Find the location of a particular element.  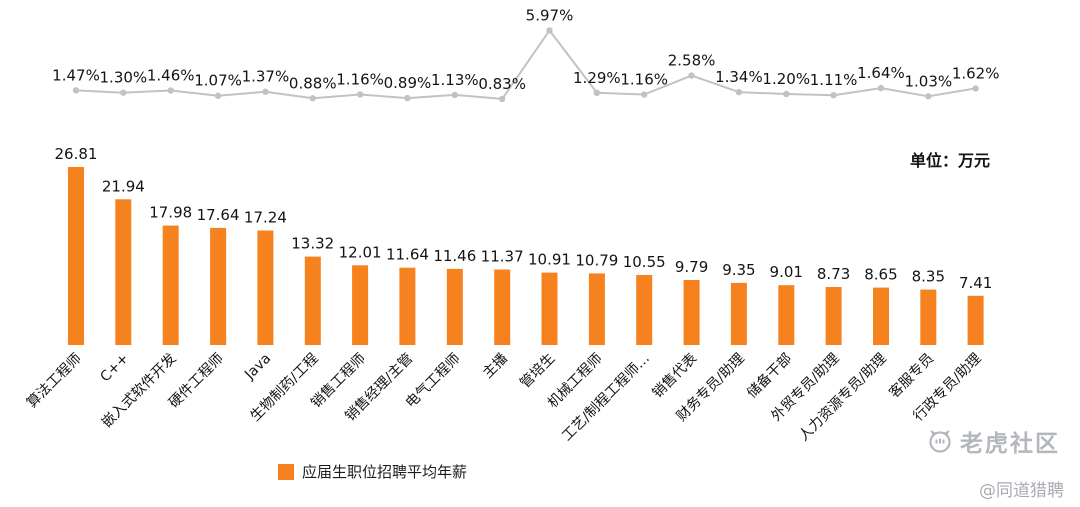

percent-label: 1.29% is located at coordinates (597, 78).